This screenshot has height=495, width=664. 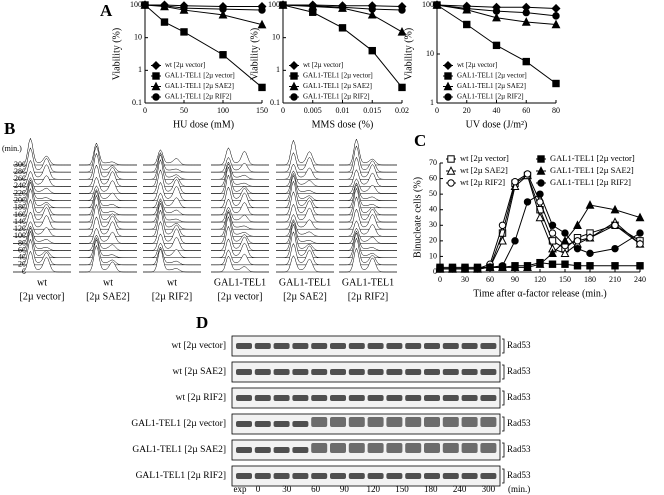 I want to click on y-axis-label: Viability (%), so click(x=408, y=54).